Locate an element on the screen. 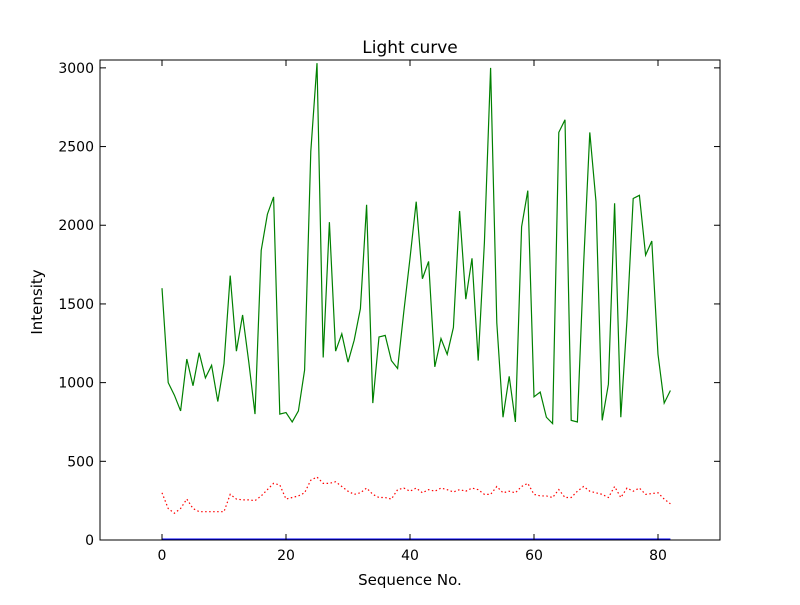 This screenshot has height=605, width=800. y-tick-label: 1500 is located at coordinates (76, 305).